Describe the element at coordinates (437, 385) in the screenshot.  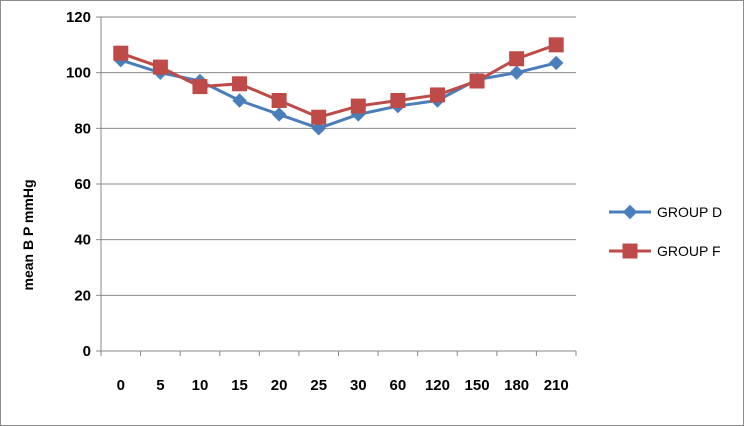
I see `x-tick-label: 120` at that location.